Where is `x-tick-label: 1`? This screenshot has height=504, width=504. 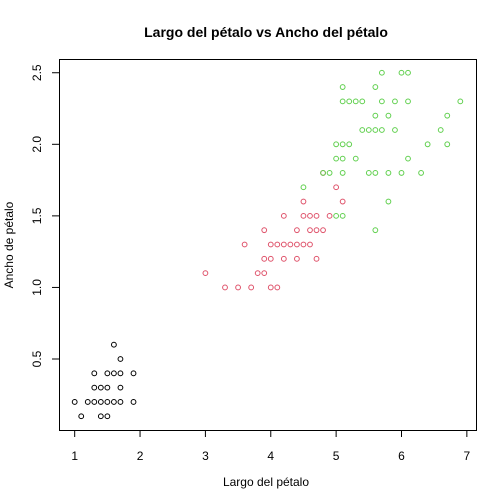
x-tick-label: 1 is located at coordinates (74, 456).